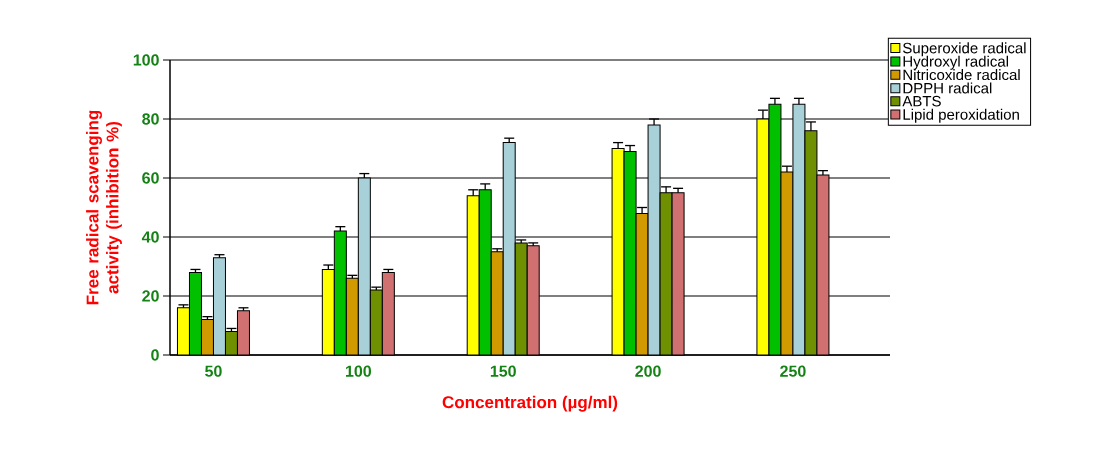 This screenshot has width=1095, height=469. Describe the element at coordinates (648, 371) in the screenshot. I see `x-tick-label: 200` at that location.